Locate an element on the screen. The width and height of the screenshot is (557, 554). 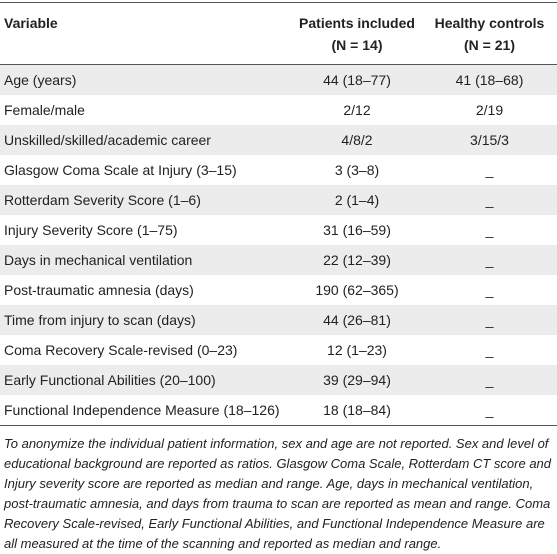
table-cell: 3/15/3 is located at coordinates (489, 140).